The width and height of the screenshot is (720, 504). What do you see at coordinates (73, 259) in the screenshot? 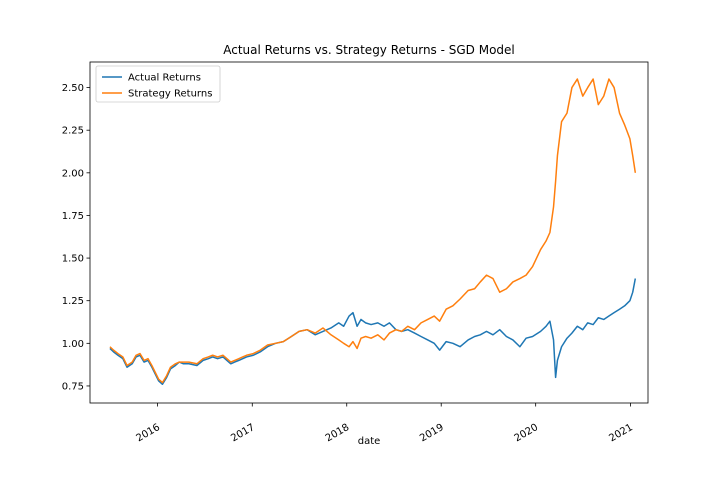
I see `y-tick-label: 1.50` at bounding box center [73, 259].